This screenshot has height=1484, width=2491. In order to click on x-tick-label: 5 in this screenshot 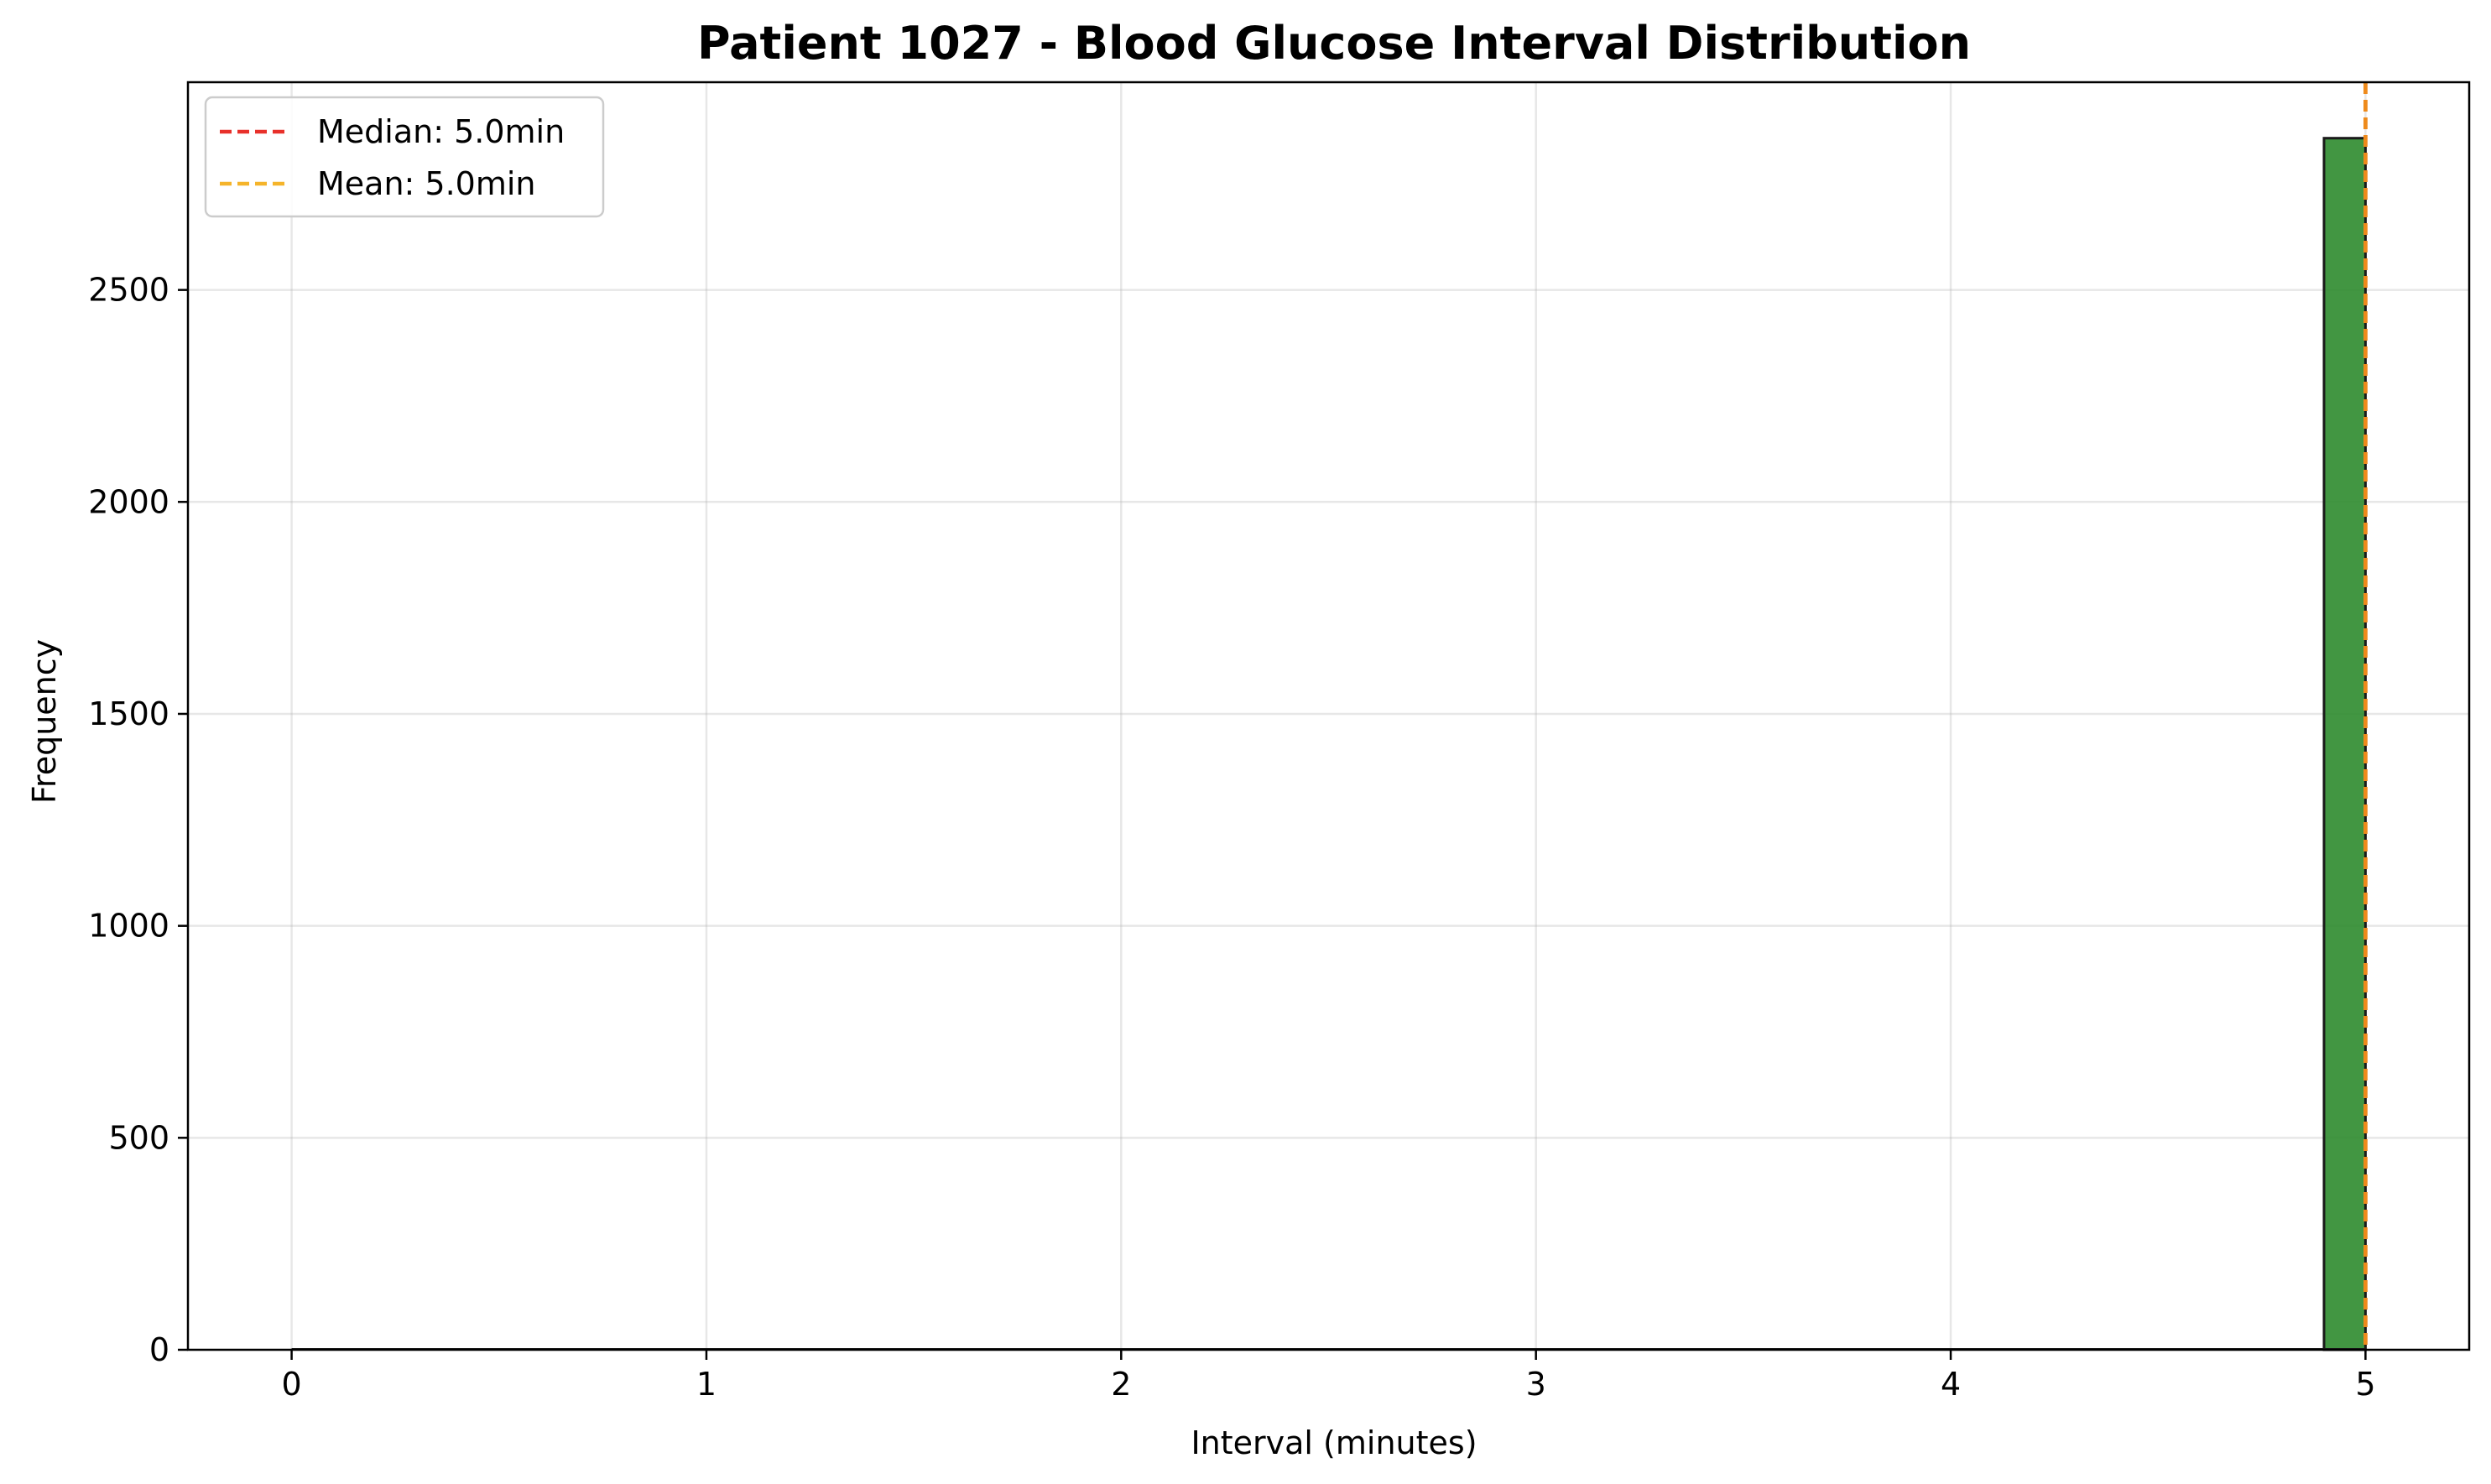, I will do `click(2365, 1384)`.